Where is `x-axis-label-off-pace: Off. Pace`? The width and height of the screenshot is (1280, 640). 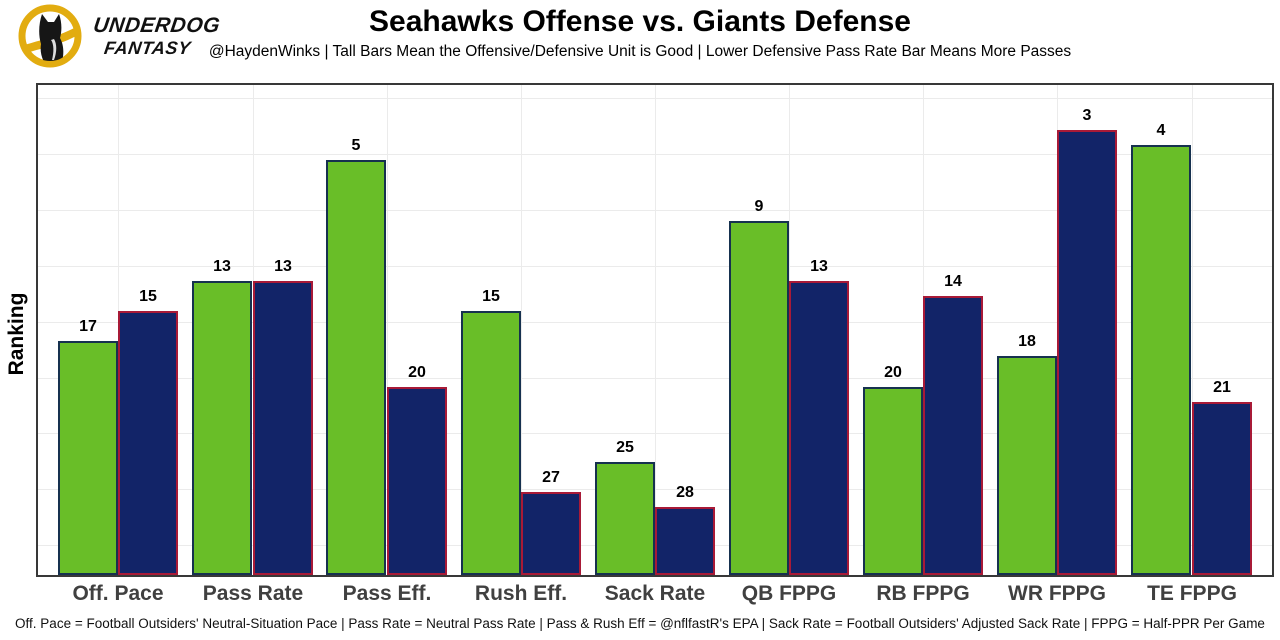
x-axis-label-off-pace: Off. Pace is located at coordinates (118, 593).